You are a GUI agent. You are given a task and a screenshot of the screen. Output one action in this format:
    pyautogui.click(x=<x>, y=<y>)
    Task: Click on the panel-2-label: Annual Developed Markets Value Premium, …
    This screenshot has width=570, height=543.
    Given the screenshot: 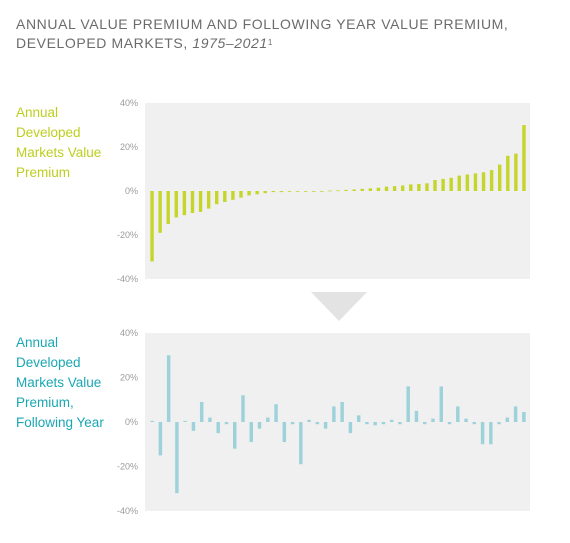 What is the action you would take?
    pyautogui.click(x=63, y=383)
    